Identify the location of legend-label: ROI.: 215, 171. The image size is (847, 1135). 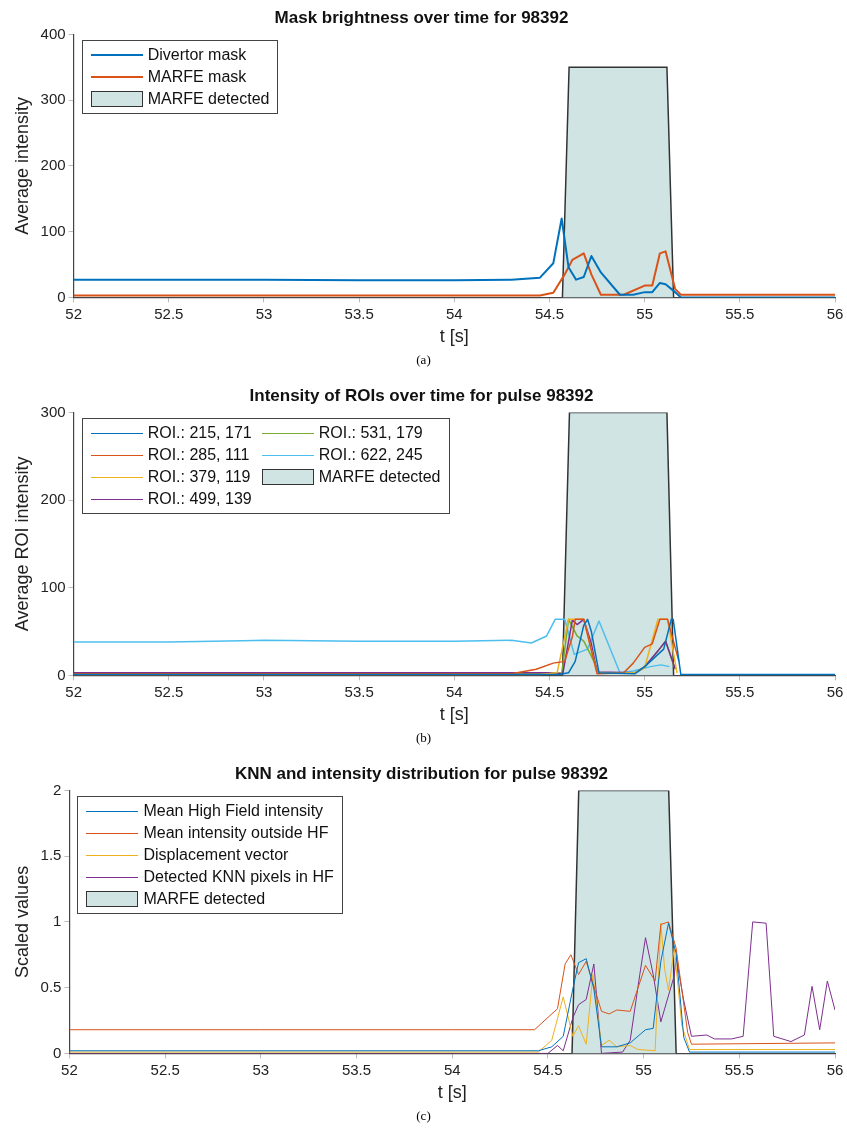
(199, 433).